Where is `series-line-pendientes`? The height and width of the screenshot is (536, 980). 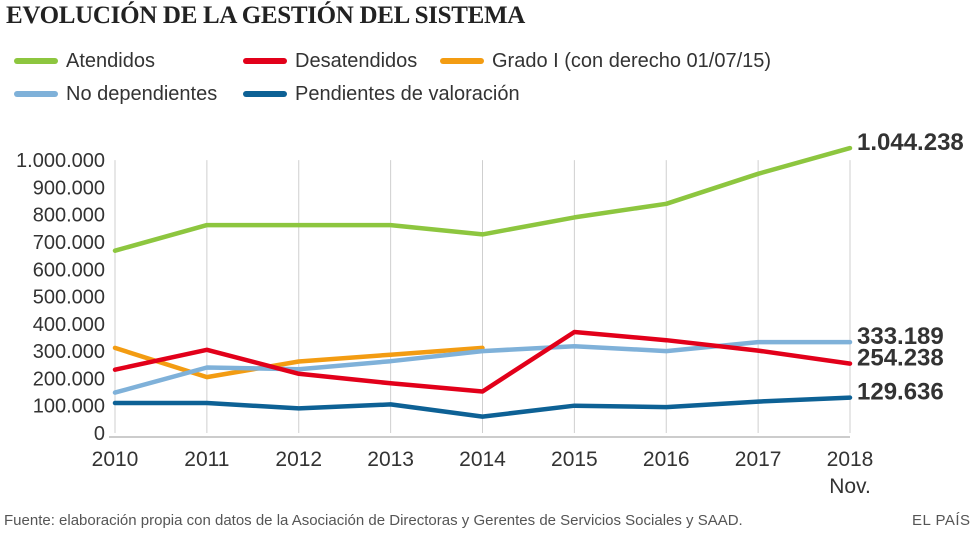
series-line-pendientes is located at coordinates (482, 407).